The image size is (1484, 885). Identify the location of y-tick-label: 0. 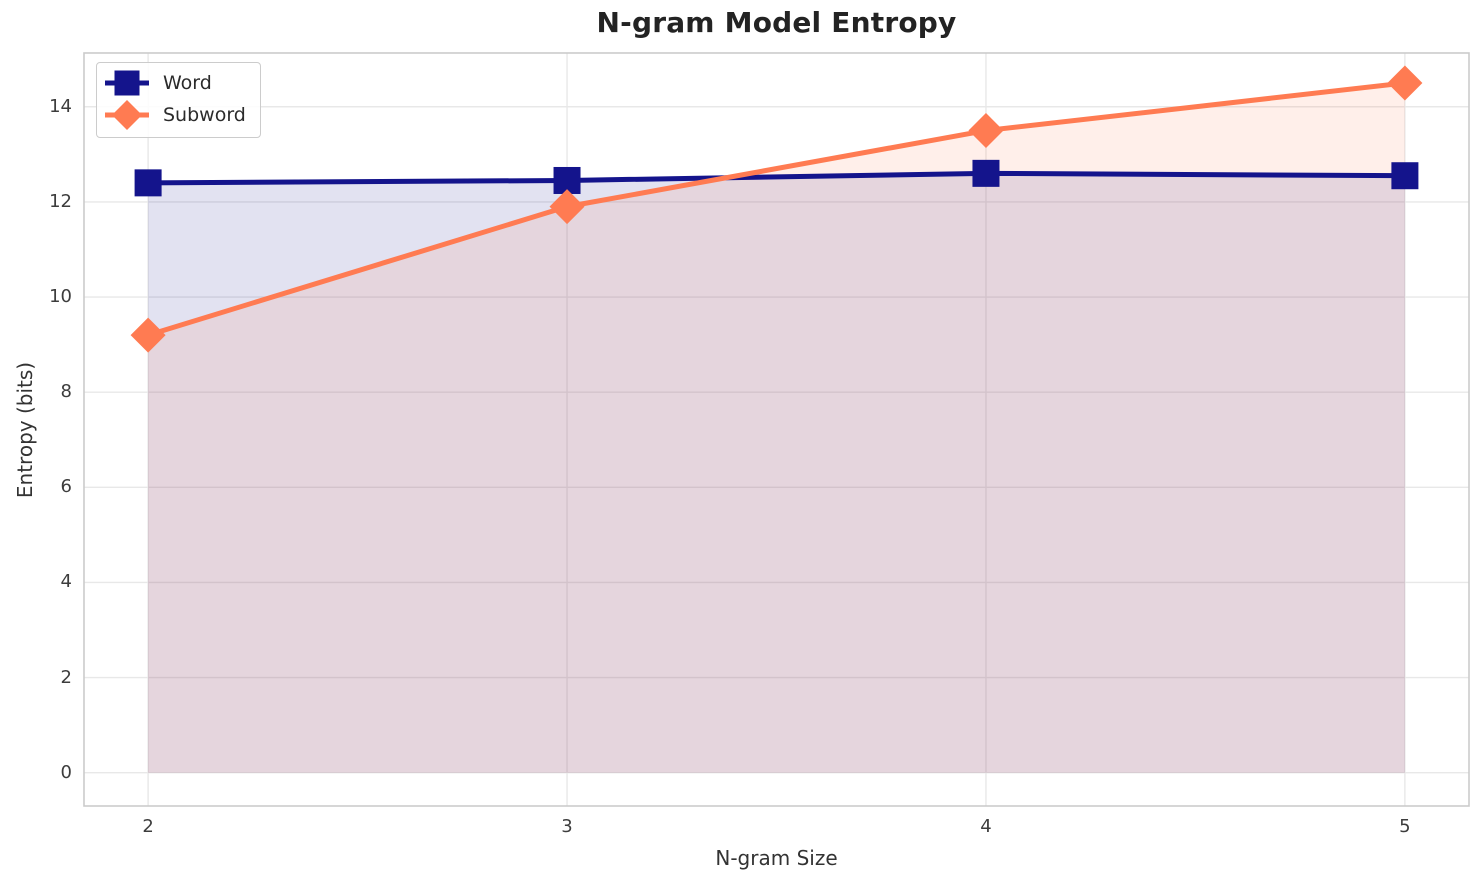
(66, 772).